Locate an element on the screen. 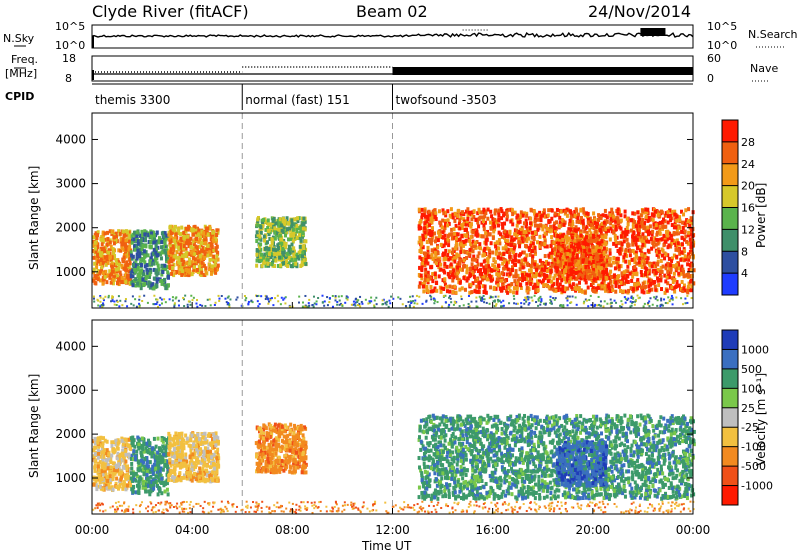 The height and width of the screenshot is (554, 800). cpid-label: twofsound -3503 is located at coordinates (446, 100).